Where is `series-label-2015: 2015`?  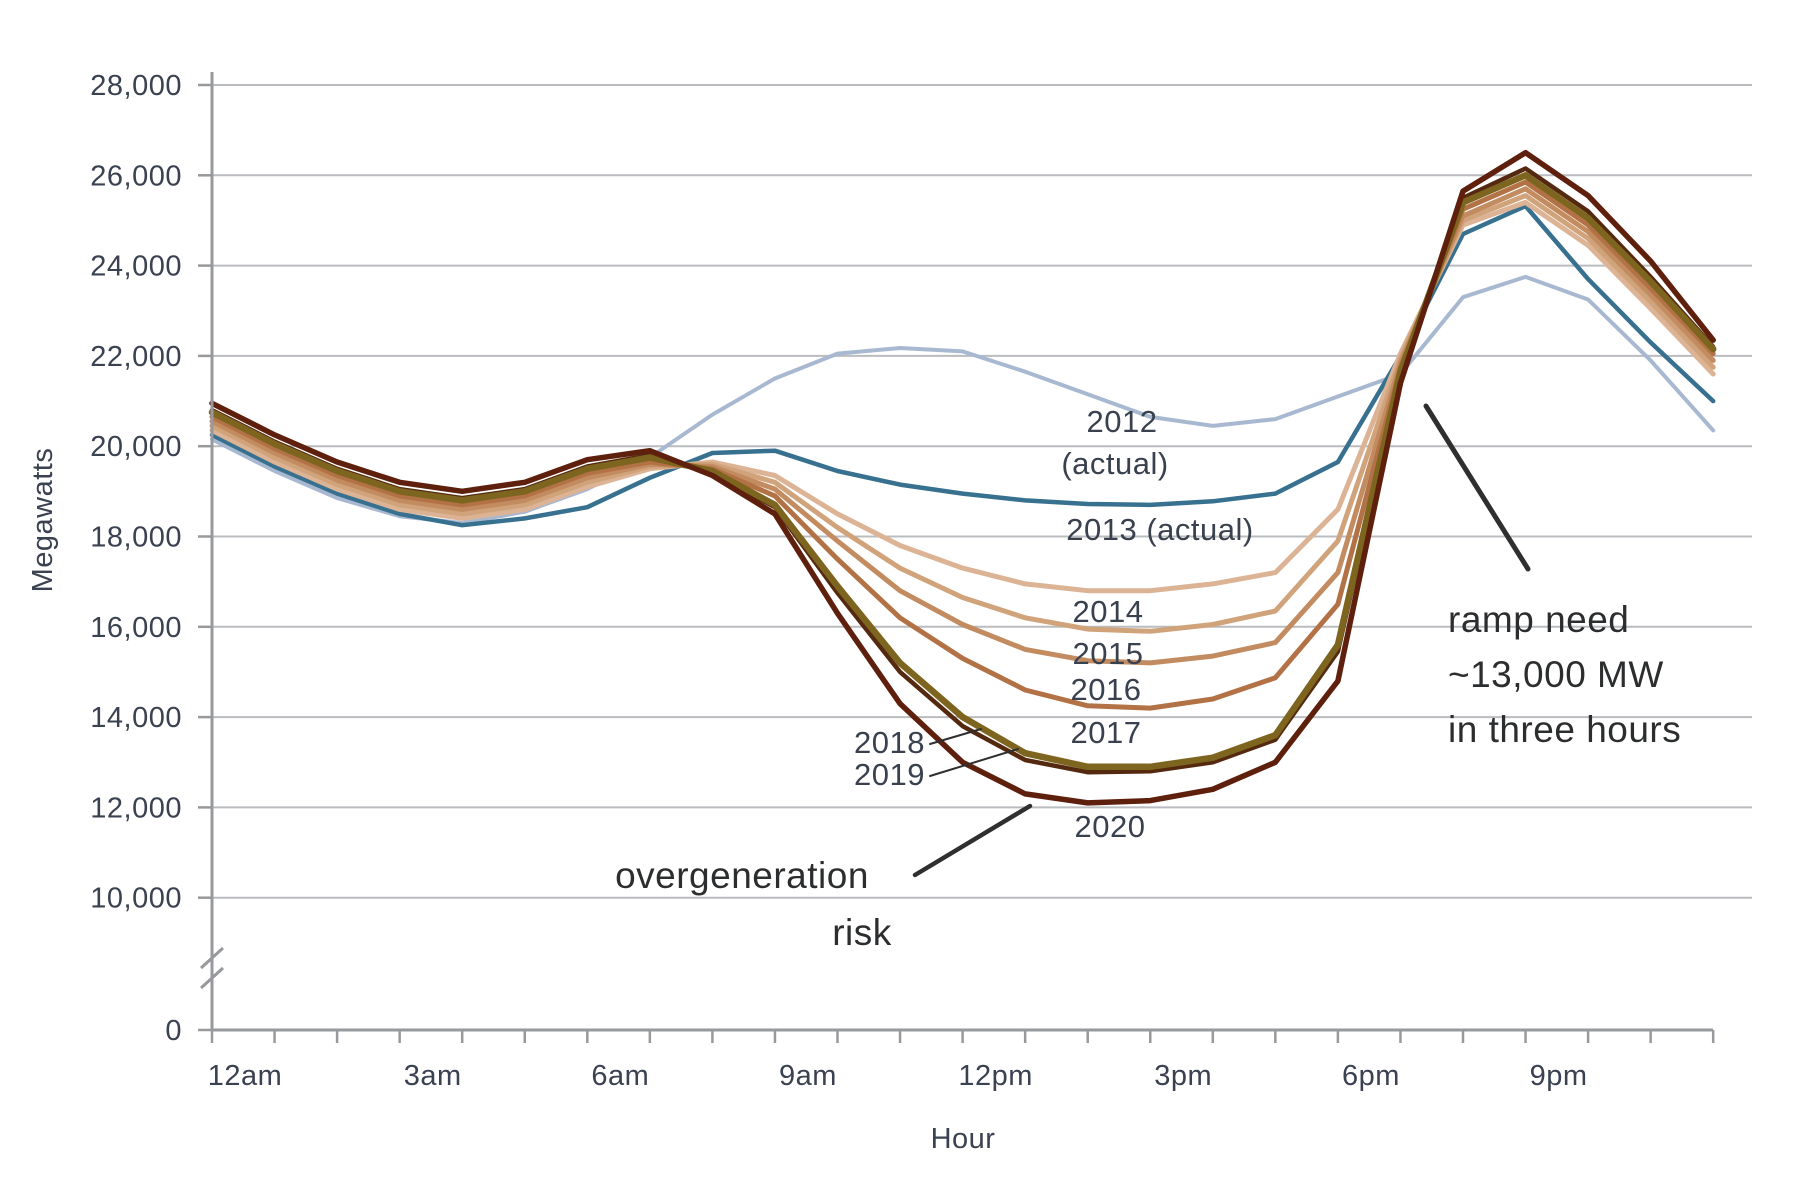
series-label-2015: 2015 is located at coordinates (1108, 653).